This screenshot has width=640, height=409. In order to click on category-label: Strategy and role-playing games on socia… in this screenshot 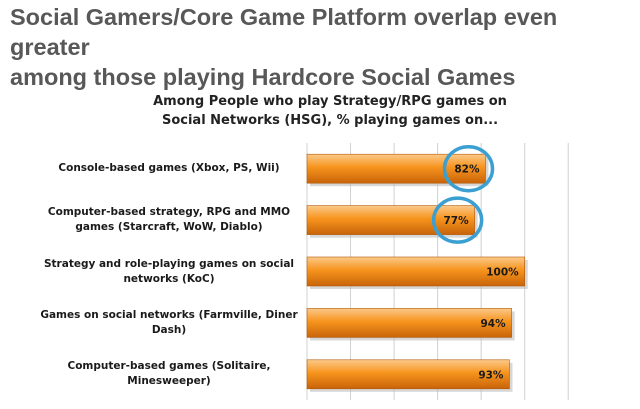, I will do `click(169, 272)`.